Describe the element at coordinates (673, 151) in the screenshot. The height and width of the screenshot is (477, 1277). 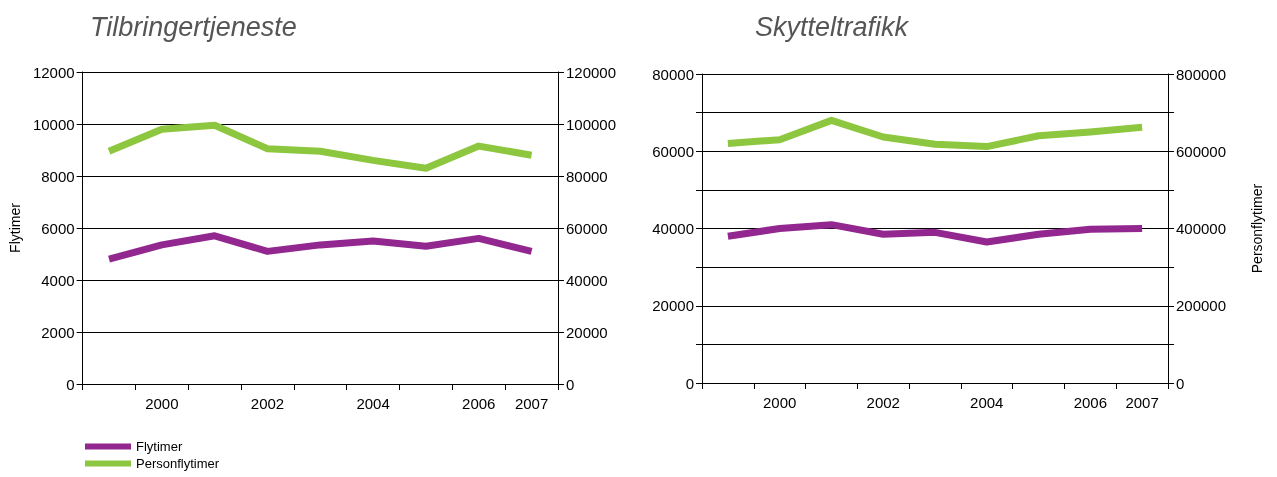
I see `y-tick-label: 60000` at that location.